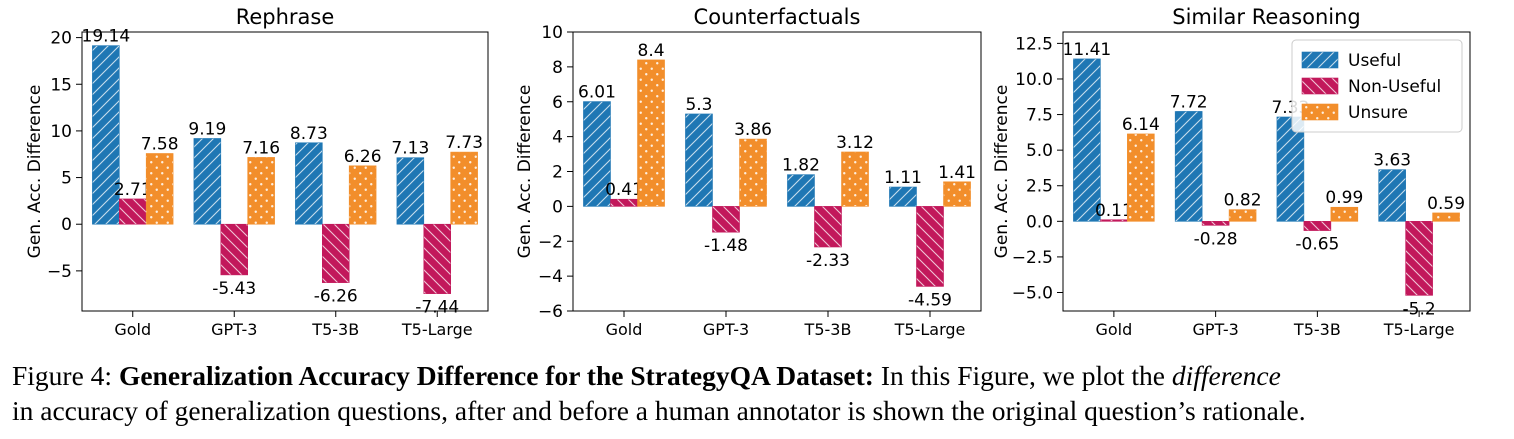 Image resolution: width=1514 pixels, height=439 pixels. What do you see at coordinates (1216, 239) in the screenshot?
I see `data-label: -0.28` at bounding box center [1216, 239].